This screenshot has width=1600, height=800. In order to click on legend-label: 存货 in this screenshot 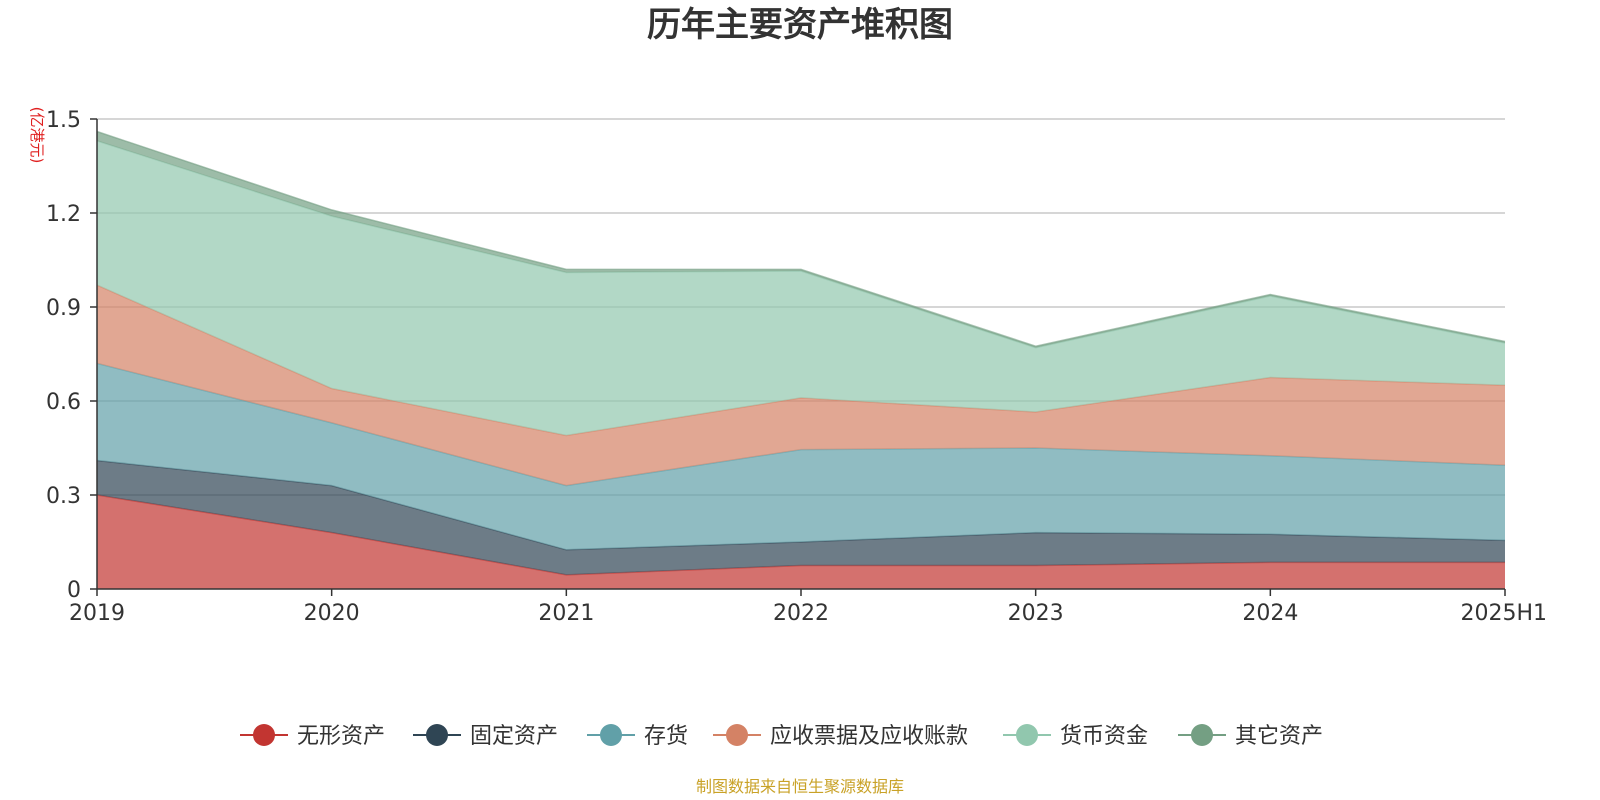, I will do `click(666, 736)`.